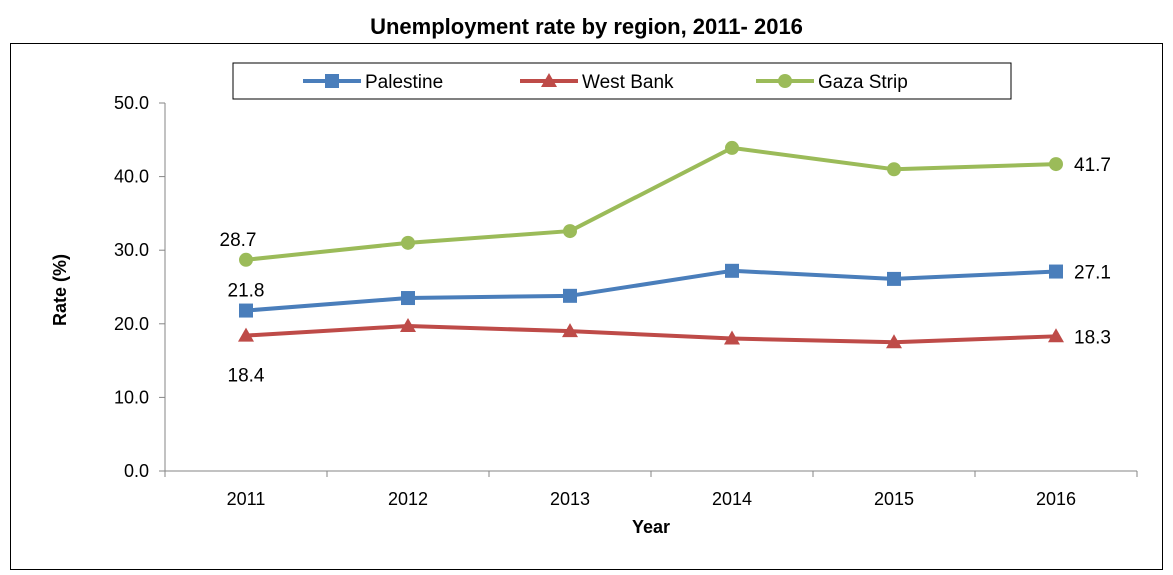 The height and width of the screenshot is (575, 1173). I want to click on data-label-palestine: 27.1, so click(1092, 273).